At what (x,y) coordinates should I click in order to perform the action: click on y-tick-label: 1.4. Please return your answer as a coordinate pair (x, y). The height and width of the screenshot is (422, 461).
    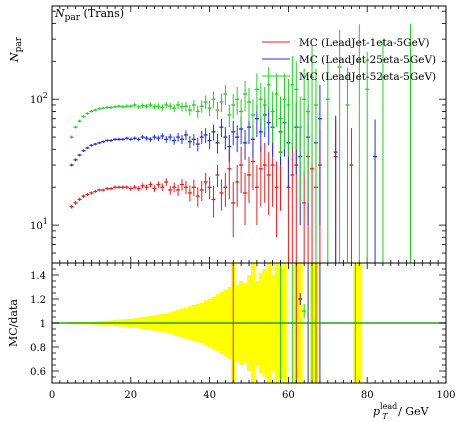
    Looking at the image, I should click on (38, 276).